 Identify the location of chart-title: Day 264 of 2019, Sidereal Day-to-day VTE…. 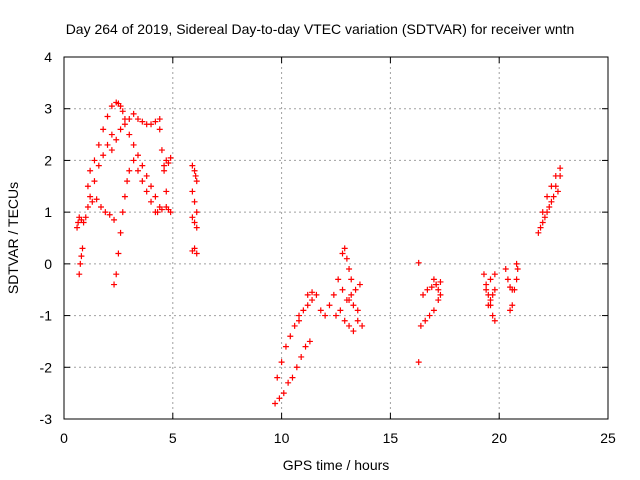
(320, 29).